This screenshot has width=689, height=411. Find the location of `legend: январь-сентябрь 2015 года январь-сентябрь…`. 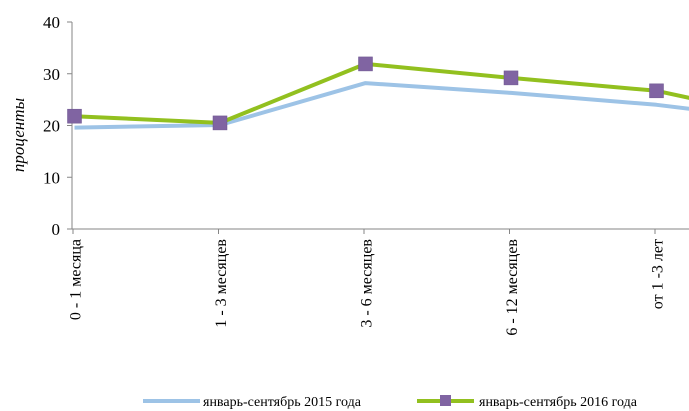

legend: январь-сентябрь 2015 года январь-сентябрь… is located at coordinates (390, 402).